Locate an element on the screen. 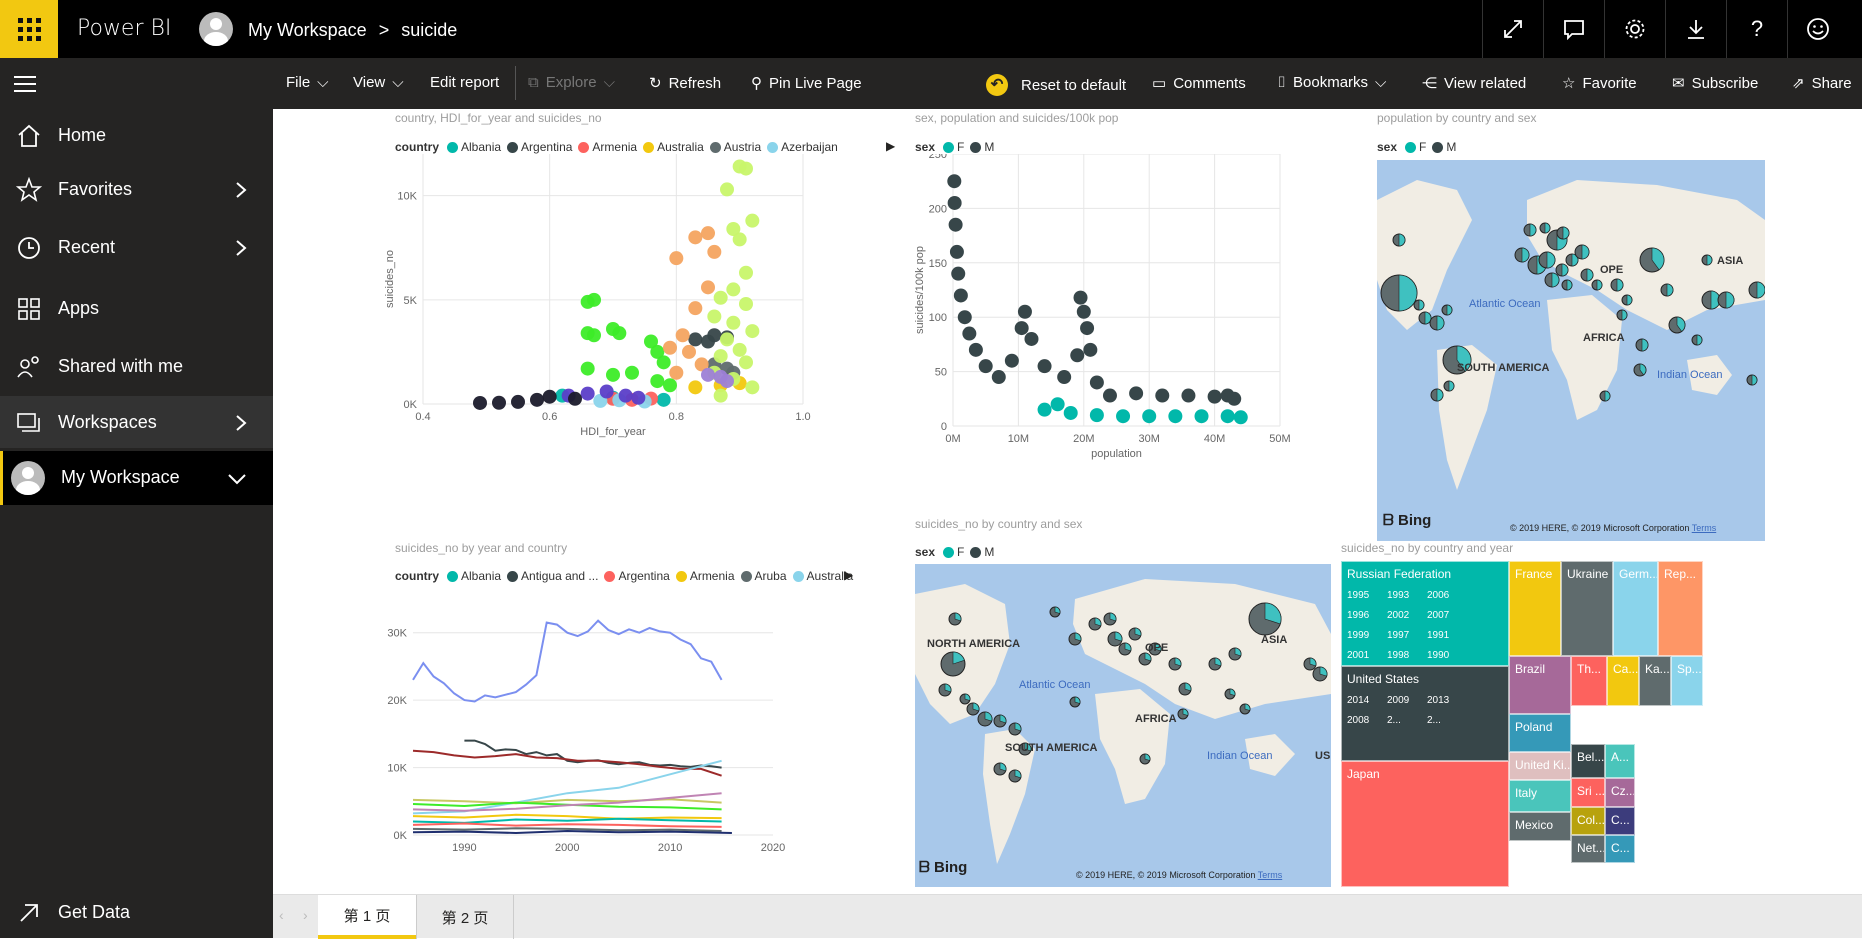  tab-scroll-right-icon: › is located at coordinates (305, 915).